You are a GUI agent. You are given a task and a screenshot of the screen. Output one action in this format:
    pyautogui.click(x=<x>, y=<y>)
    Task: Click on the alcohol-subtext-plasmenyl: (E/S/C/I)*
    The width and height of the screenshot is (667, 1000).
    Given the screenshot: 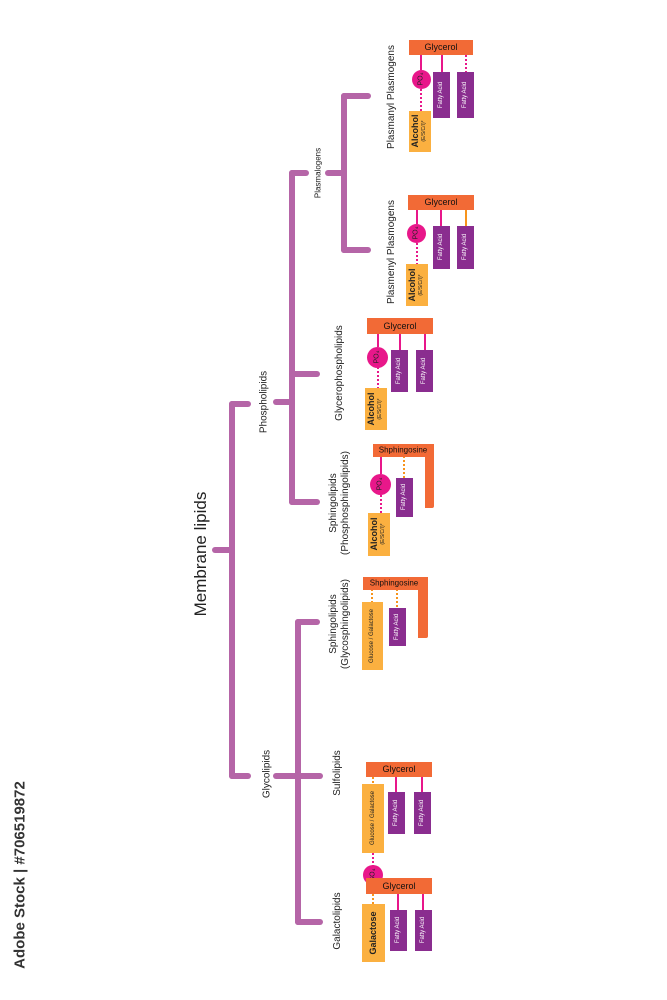 What is the action you would take?
    pyautogui.click(x=421, y=285)
    